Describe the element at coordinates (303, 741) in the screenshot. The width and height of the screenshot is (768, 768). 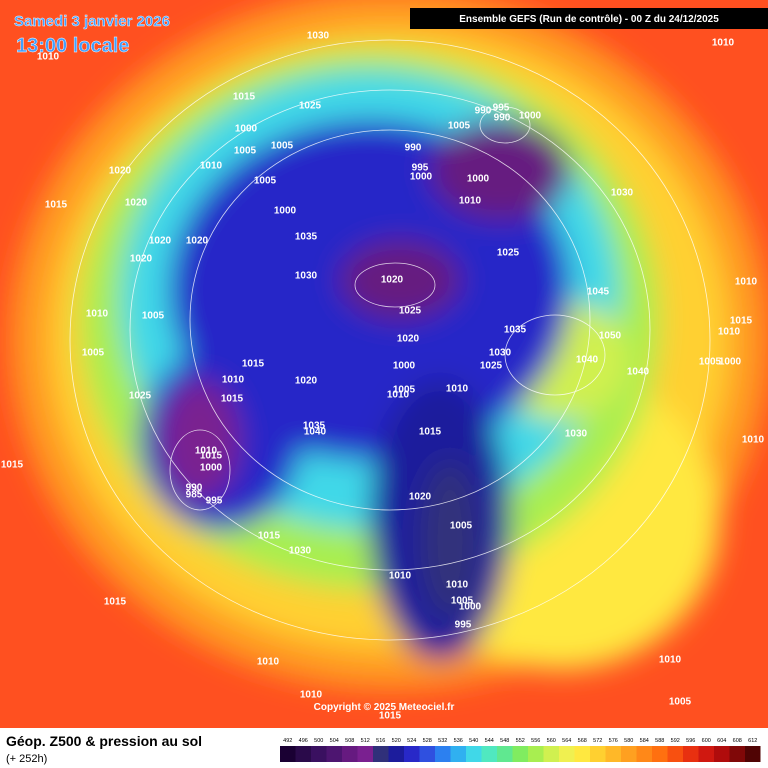
I see `colorbar-tick-label: 496` at that location.